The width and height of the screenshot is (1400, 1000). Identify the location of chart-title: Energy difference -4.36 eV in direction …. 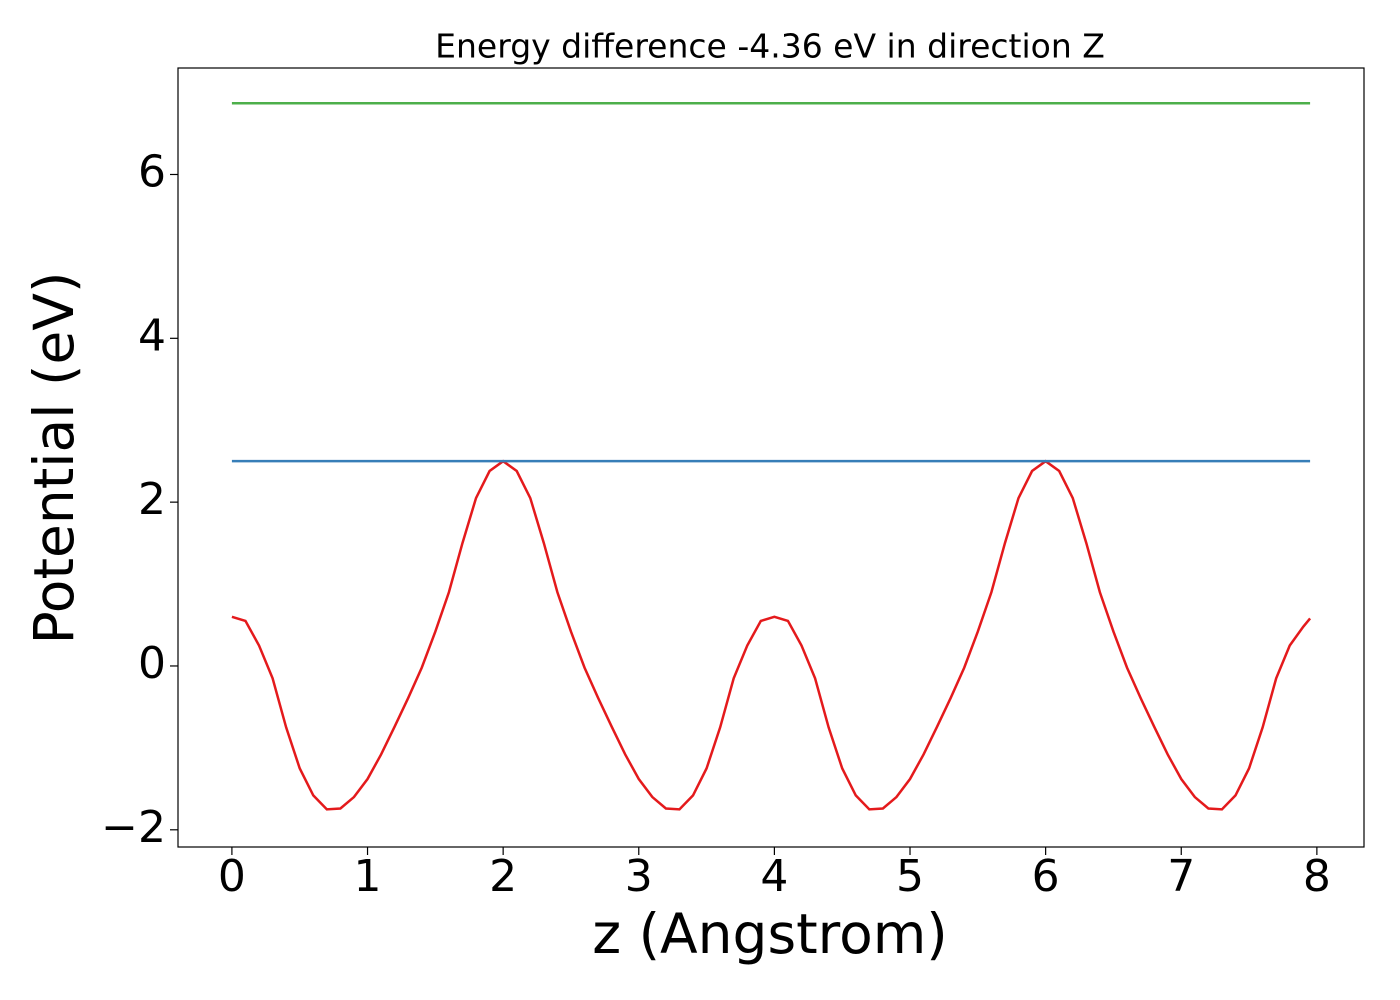
(770, 46).